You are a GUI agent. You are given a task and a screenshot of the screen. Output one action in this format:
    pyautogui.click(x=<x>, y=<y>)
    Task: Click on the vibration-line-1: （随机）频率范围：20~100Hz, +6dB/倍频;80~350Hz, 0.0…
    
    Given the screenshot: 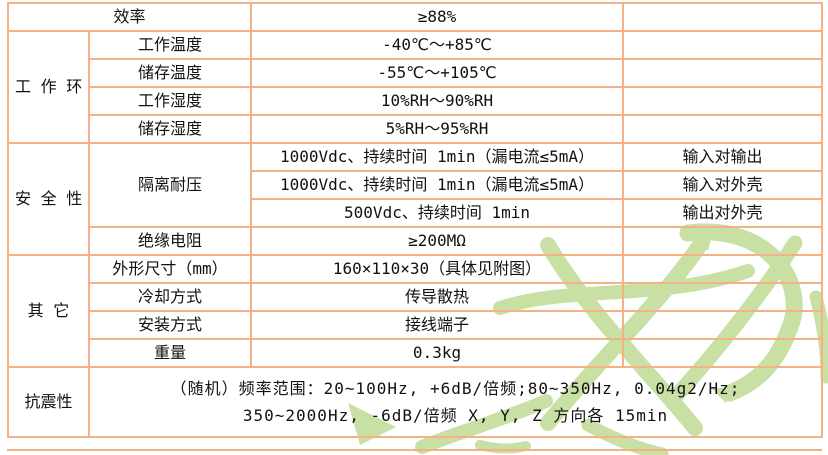 What is the action you would take?
    pyautogui.click(x=455, y=388)
    